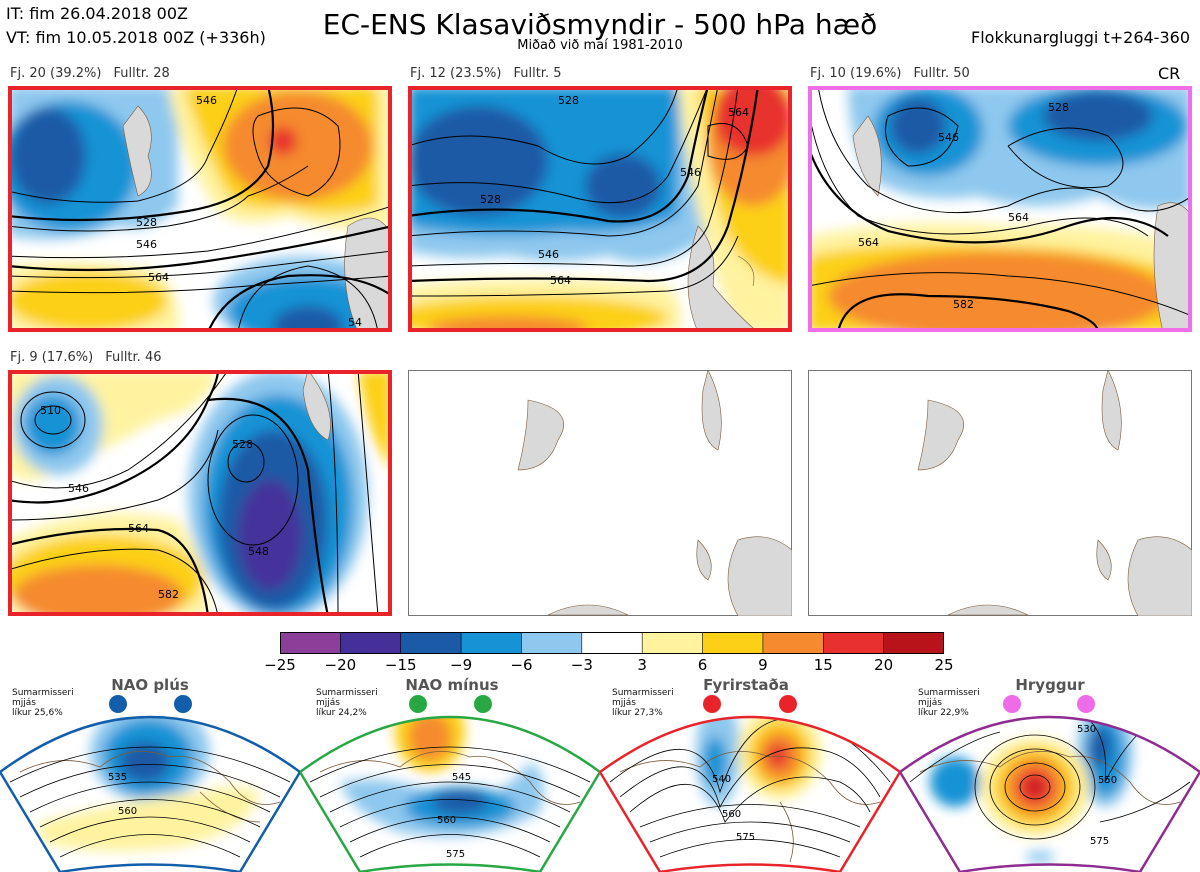 The image size is (1200, 872). What do you see at coordinates (37, 713) in the screenshot?
I see `note-line: líkur 25,6%` at bounding box center [37, 713].